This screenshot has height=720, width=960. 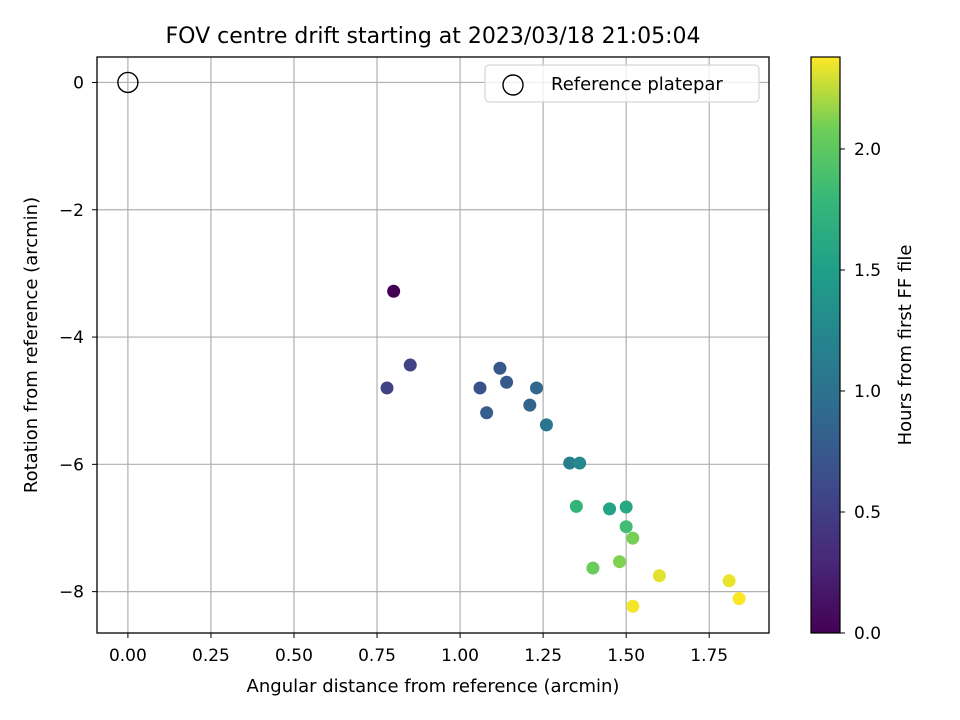 I want to click on x-tick-label: 1.00, so click(x=460, y=656).